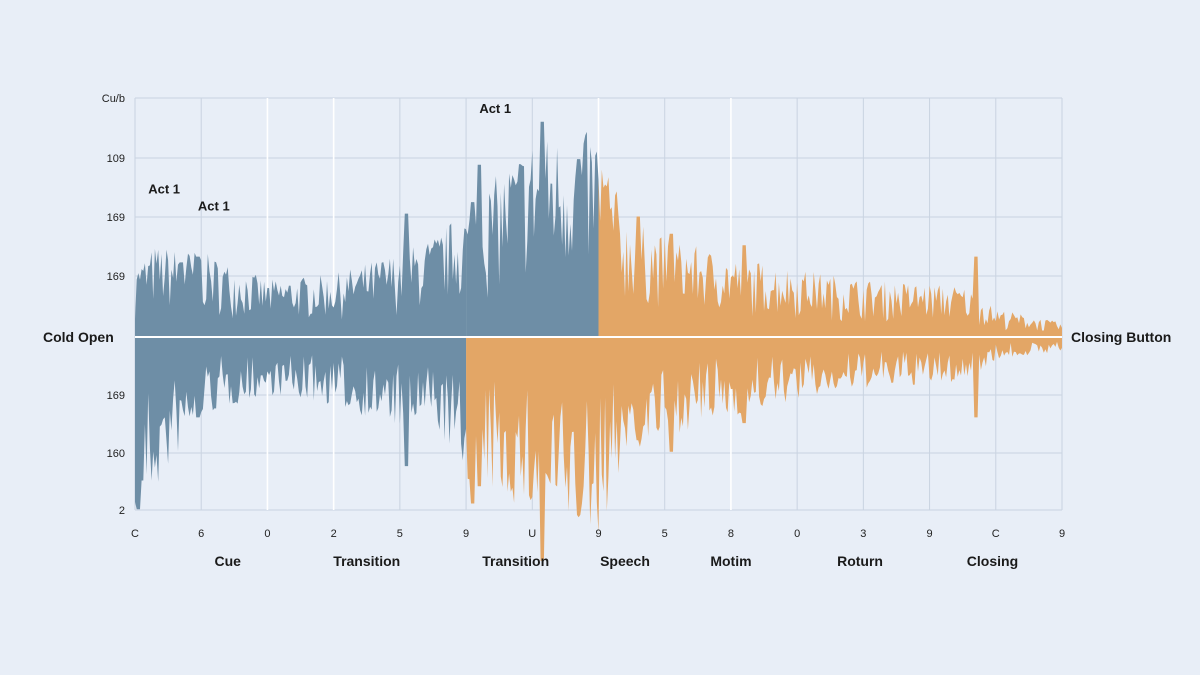  What do you see at coordinates (731, 534) in the screenshot?
I see `x-tick-label: 8` at bounding box center [731, 534].